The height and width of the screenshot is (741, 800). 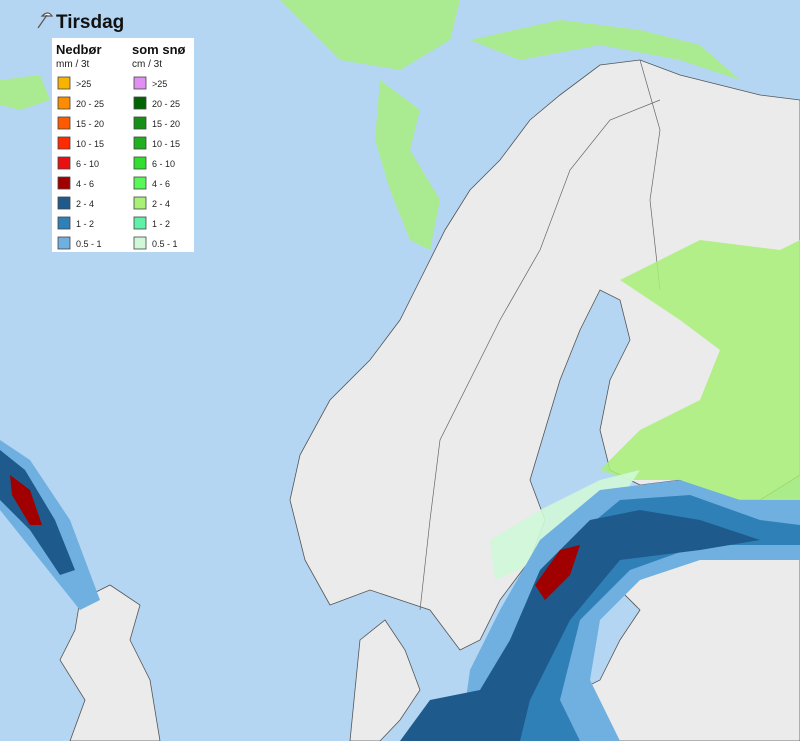 I want to click on umbrella-icon, so click(x=45, y=20).